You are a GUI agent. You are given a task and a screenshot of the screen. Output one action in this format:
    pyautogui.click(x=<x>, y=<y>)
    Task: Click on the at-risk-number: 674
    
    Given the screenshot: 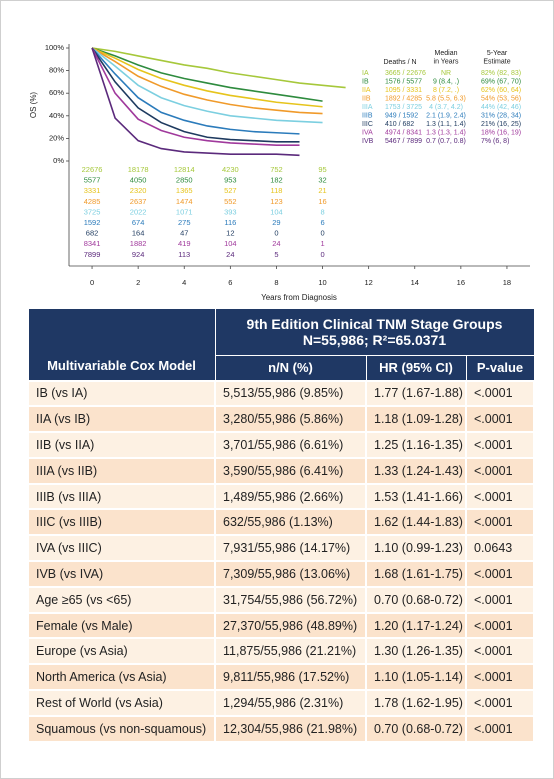 What is the action you would take?
    pyautogui.click(x=138, y=222)
    